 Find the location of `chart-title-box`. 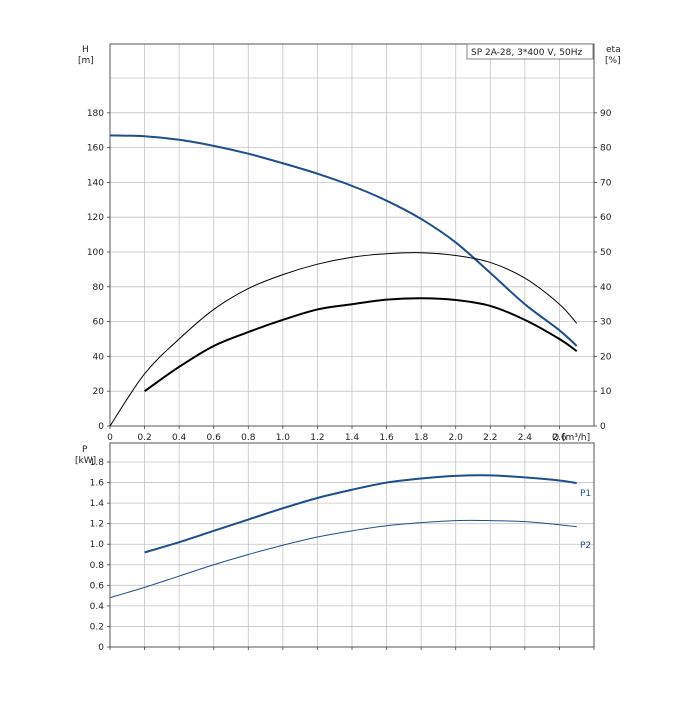

chart-title-box is located at coordinates (530, 51).